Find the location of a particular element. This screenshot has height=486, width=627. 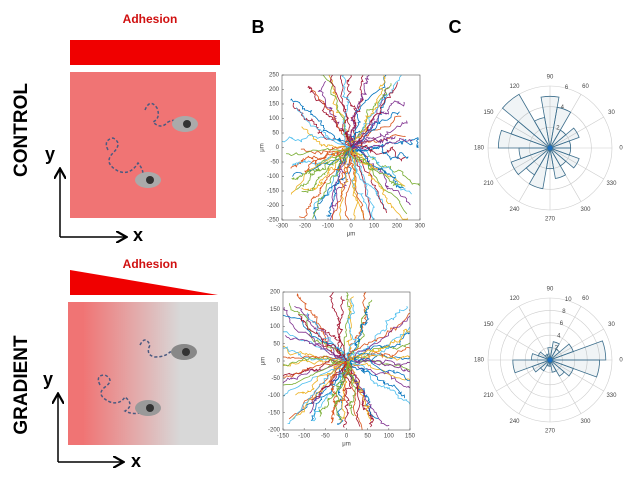

substrate is located at coordinates (143, 373).